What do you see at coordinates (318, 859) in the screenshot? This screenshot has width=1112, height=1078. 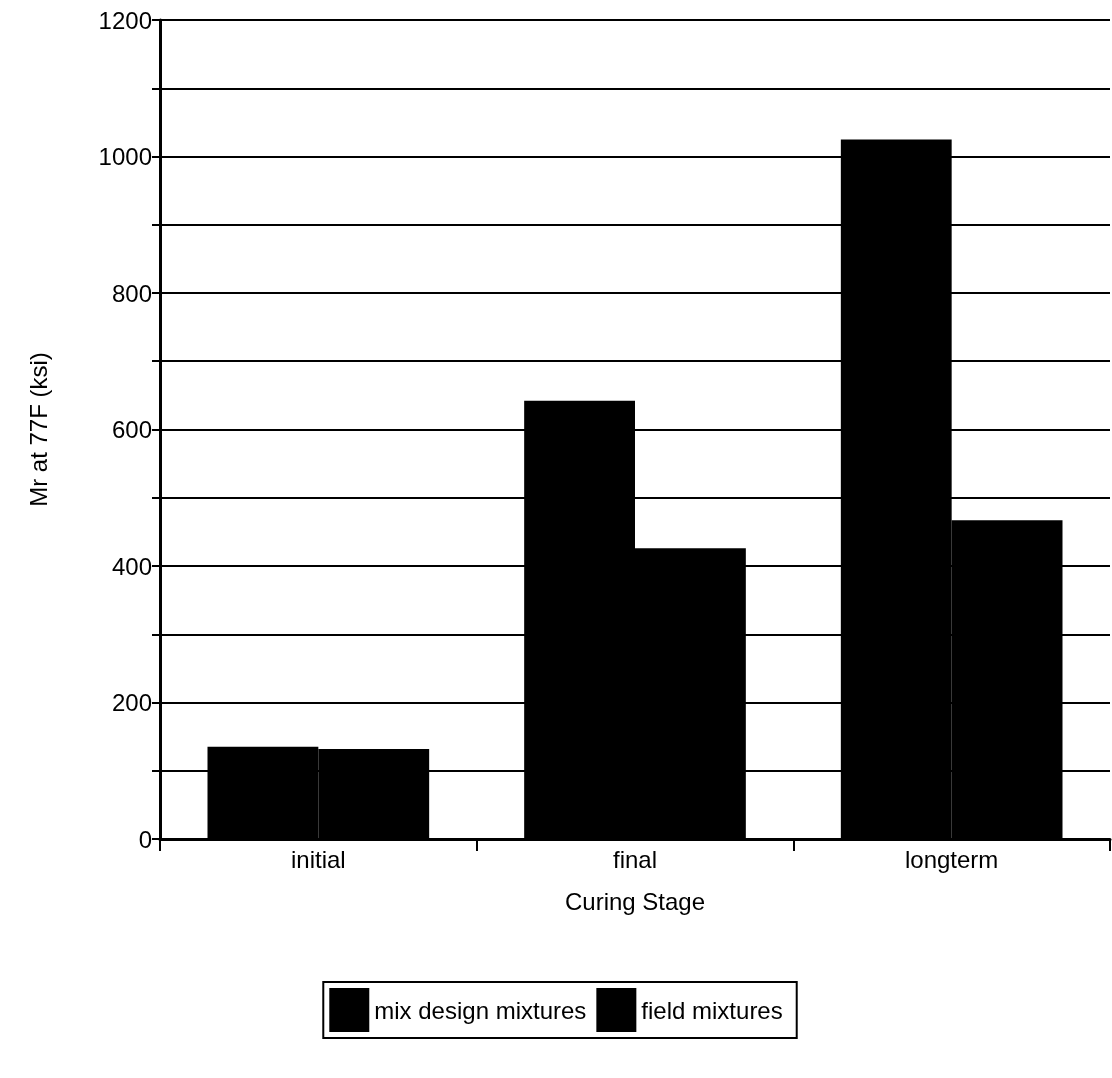 I see `x-tick-label: initial` at bounding box center [318, 859].